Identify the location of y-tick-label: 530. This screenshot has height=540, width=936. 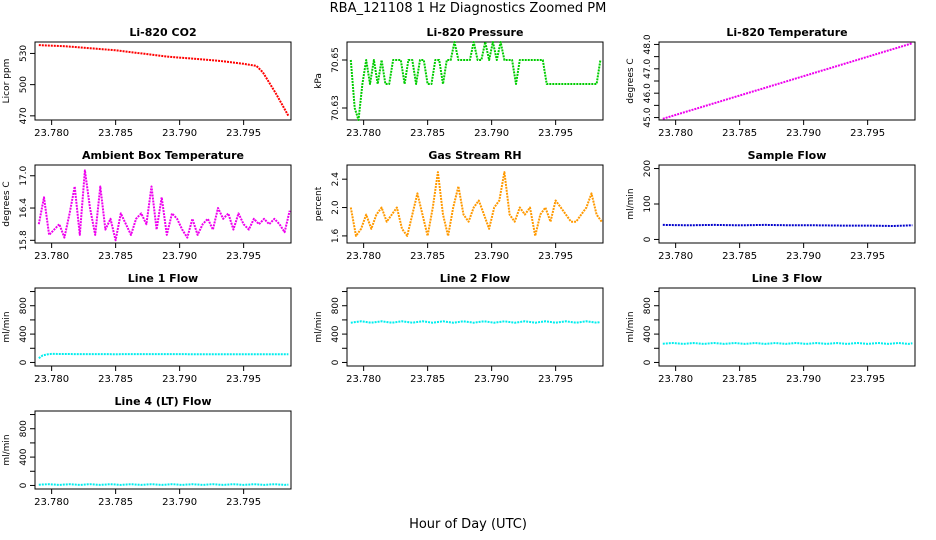
(24, 53).